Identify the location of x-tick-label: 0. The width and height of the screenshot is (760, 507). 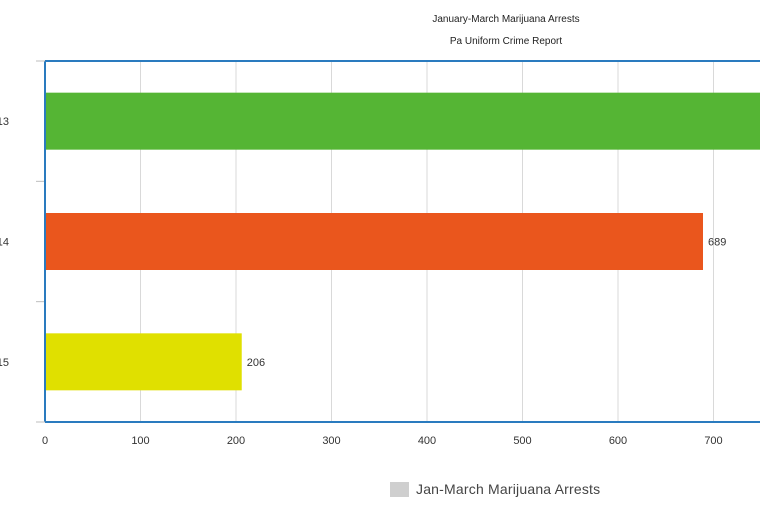
(45, 441).